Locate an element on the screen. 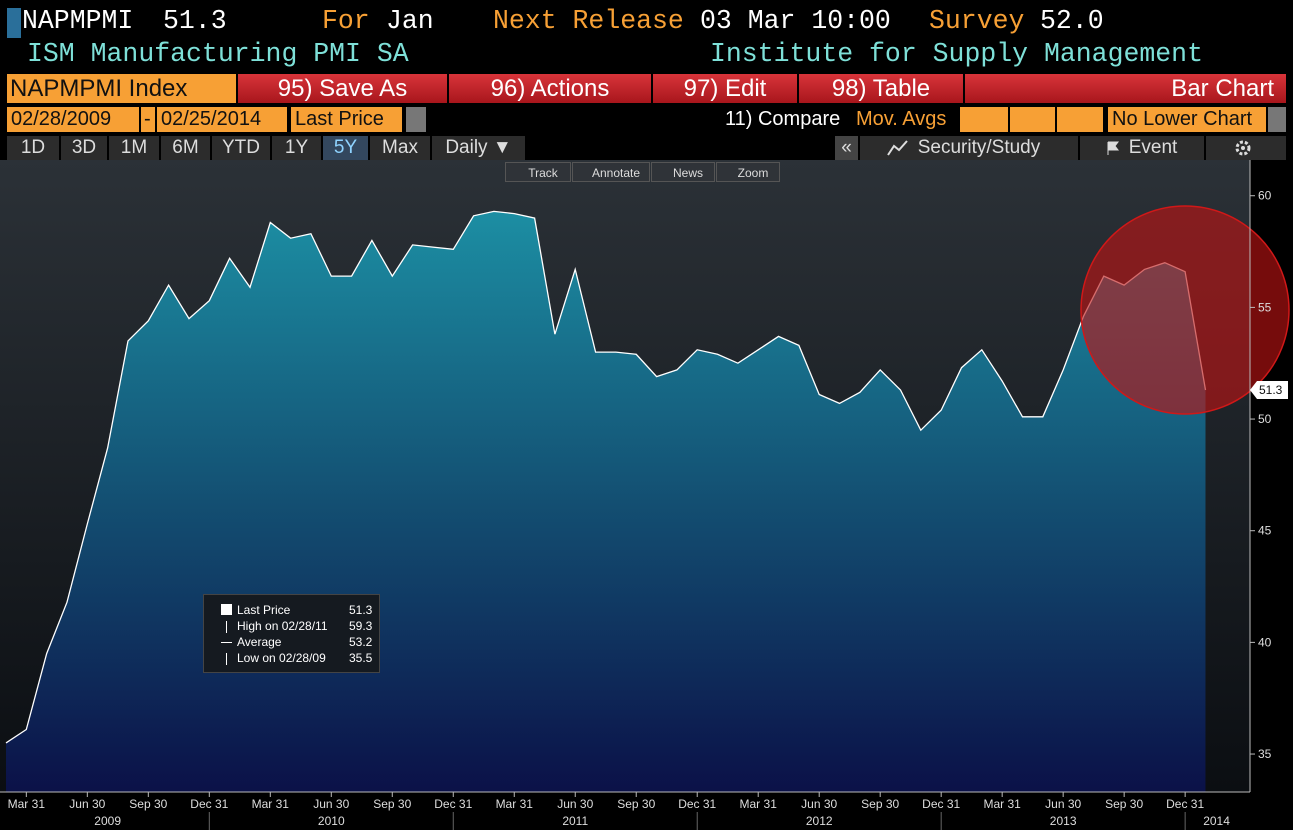 The height and width of the screenshot is (830, 1293). last-value-tag is located at coordinates (1269, 390).